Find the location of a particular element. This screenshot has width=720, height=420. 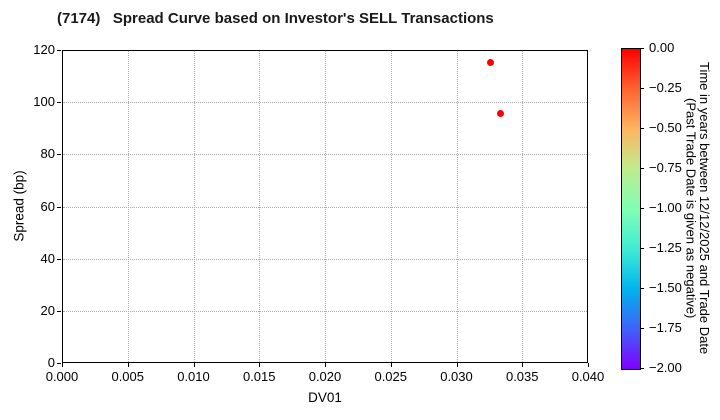

y-tick-label: 40 is located at coordinates (47, 258).